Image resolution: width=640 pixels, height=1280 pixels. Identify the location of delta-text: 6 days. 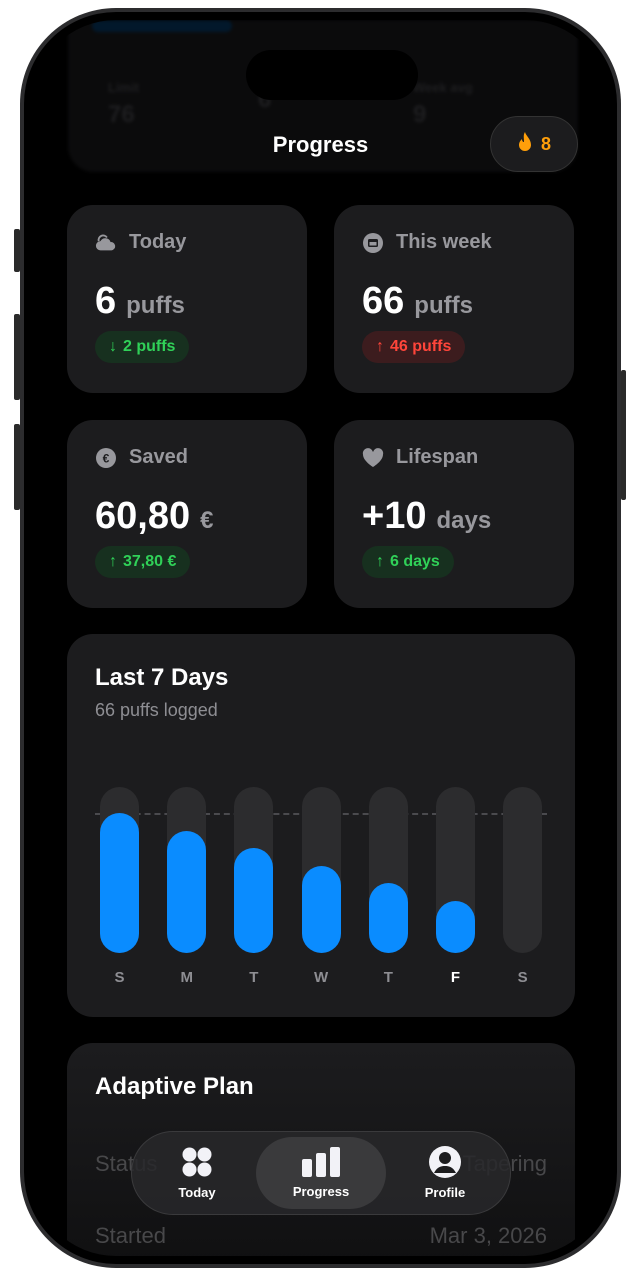
(415, 561).